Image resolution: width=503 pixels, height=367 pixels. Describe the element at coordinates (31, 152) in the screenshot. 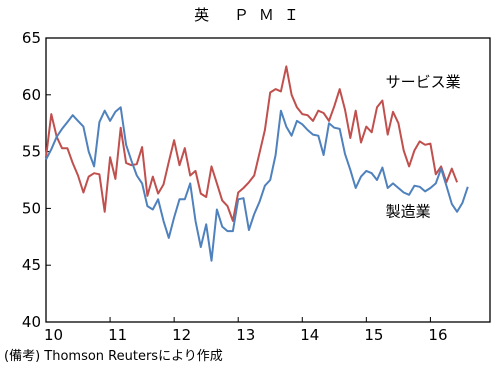

I see `y-tick-label-3: 55` at that location.